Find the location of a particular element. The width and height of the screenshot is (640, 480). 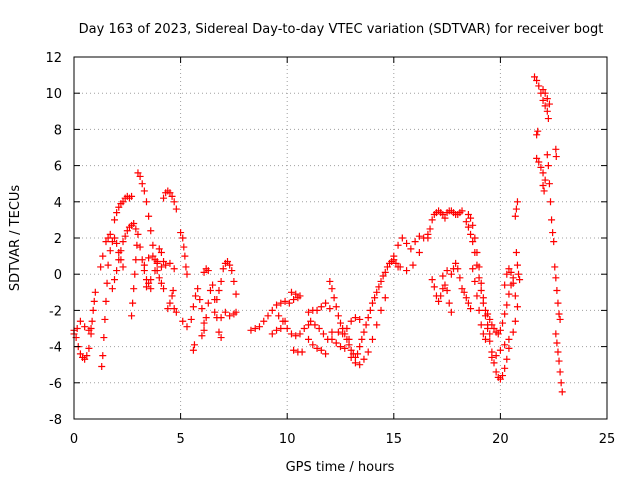

y-axis-label: SDTVAR / TECUs is located at coordinates (15, 238).